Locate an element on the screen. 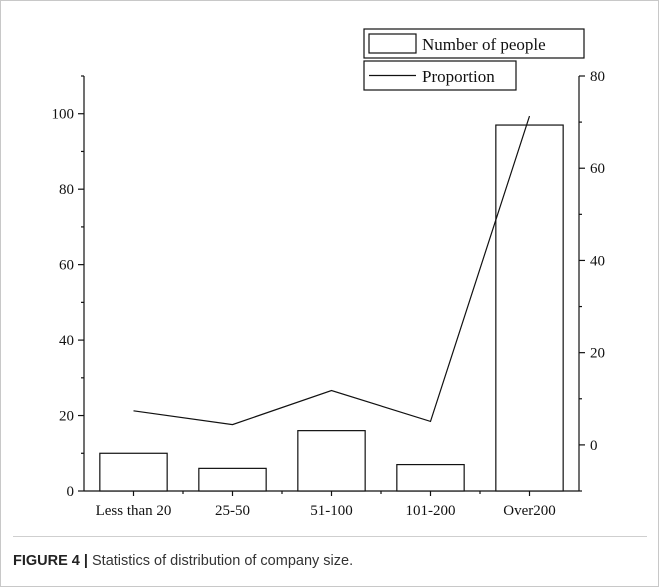 This screenshot has height=587, width=659. caption-divider is located at coordinates (330, 536).